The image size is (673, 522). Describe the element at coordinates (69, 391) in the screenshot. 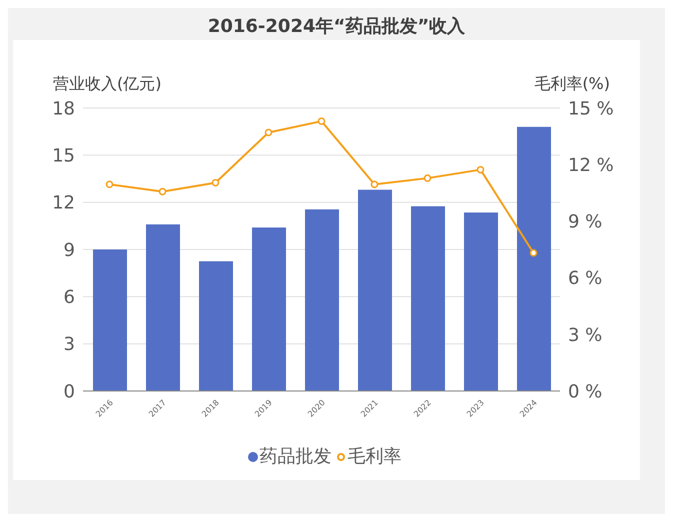

I see `y-tick-label: 0` at that location.